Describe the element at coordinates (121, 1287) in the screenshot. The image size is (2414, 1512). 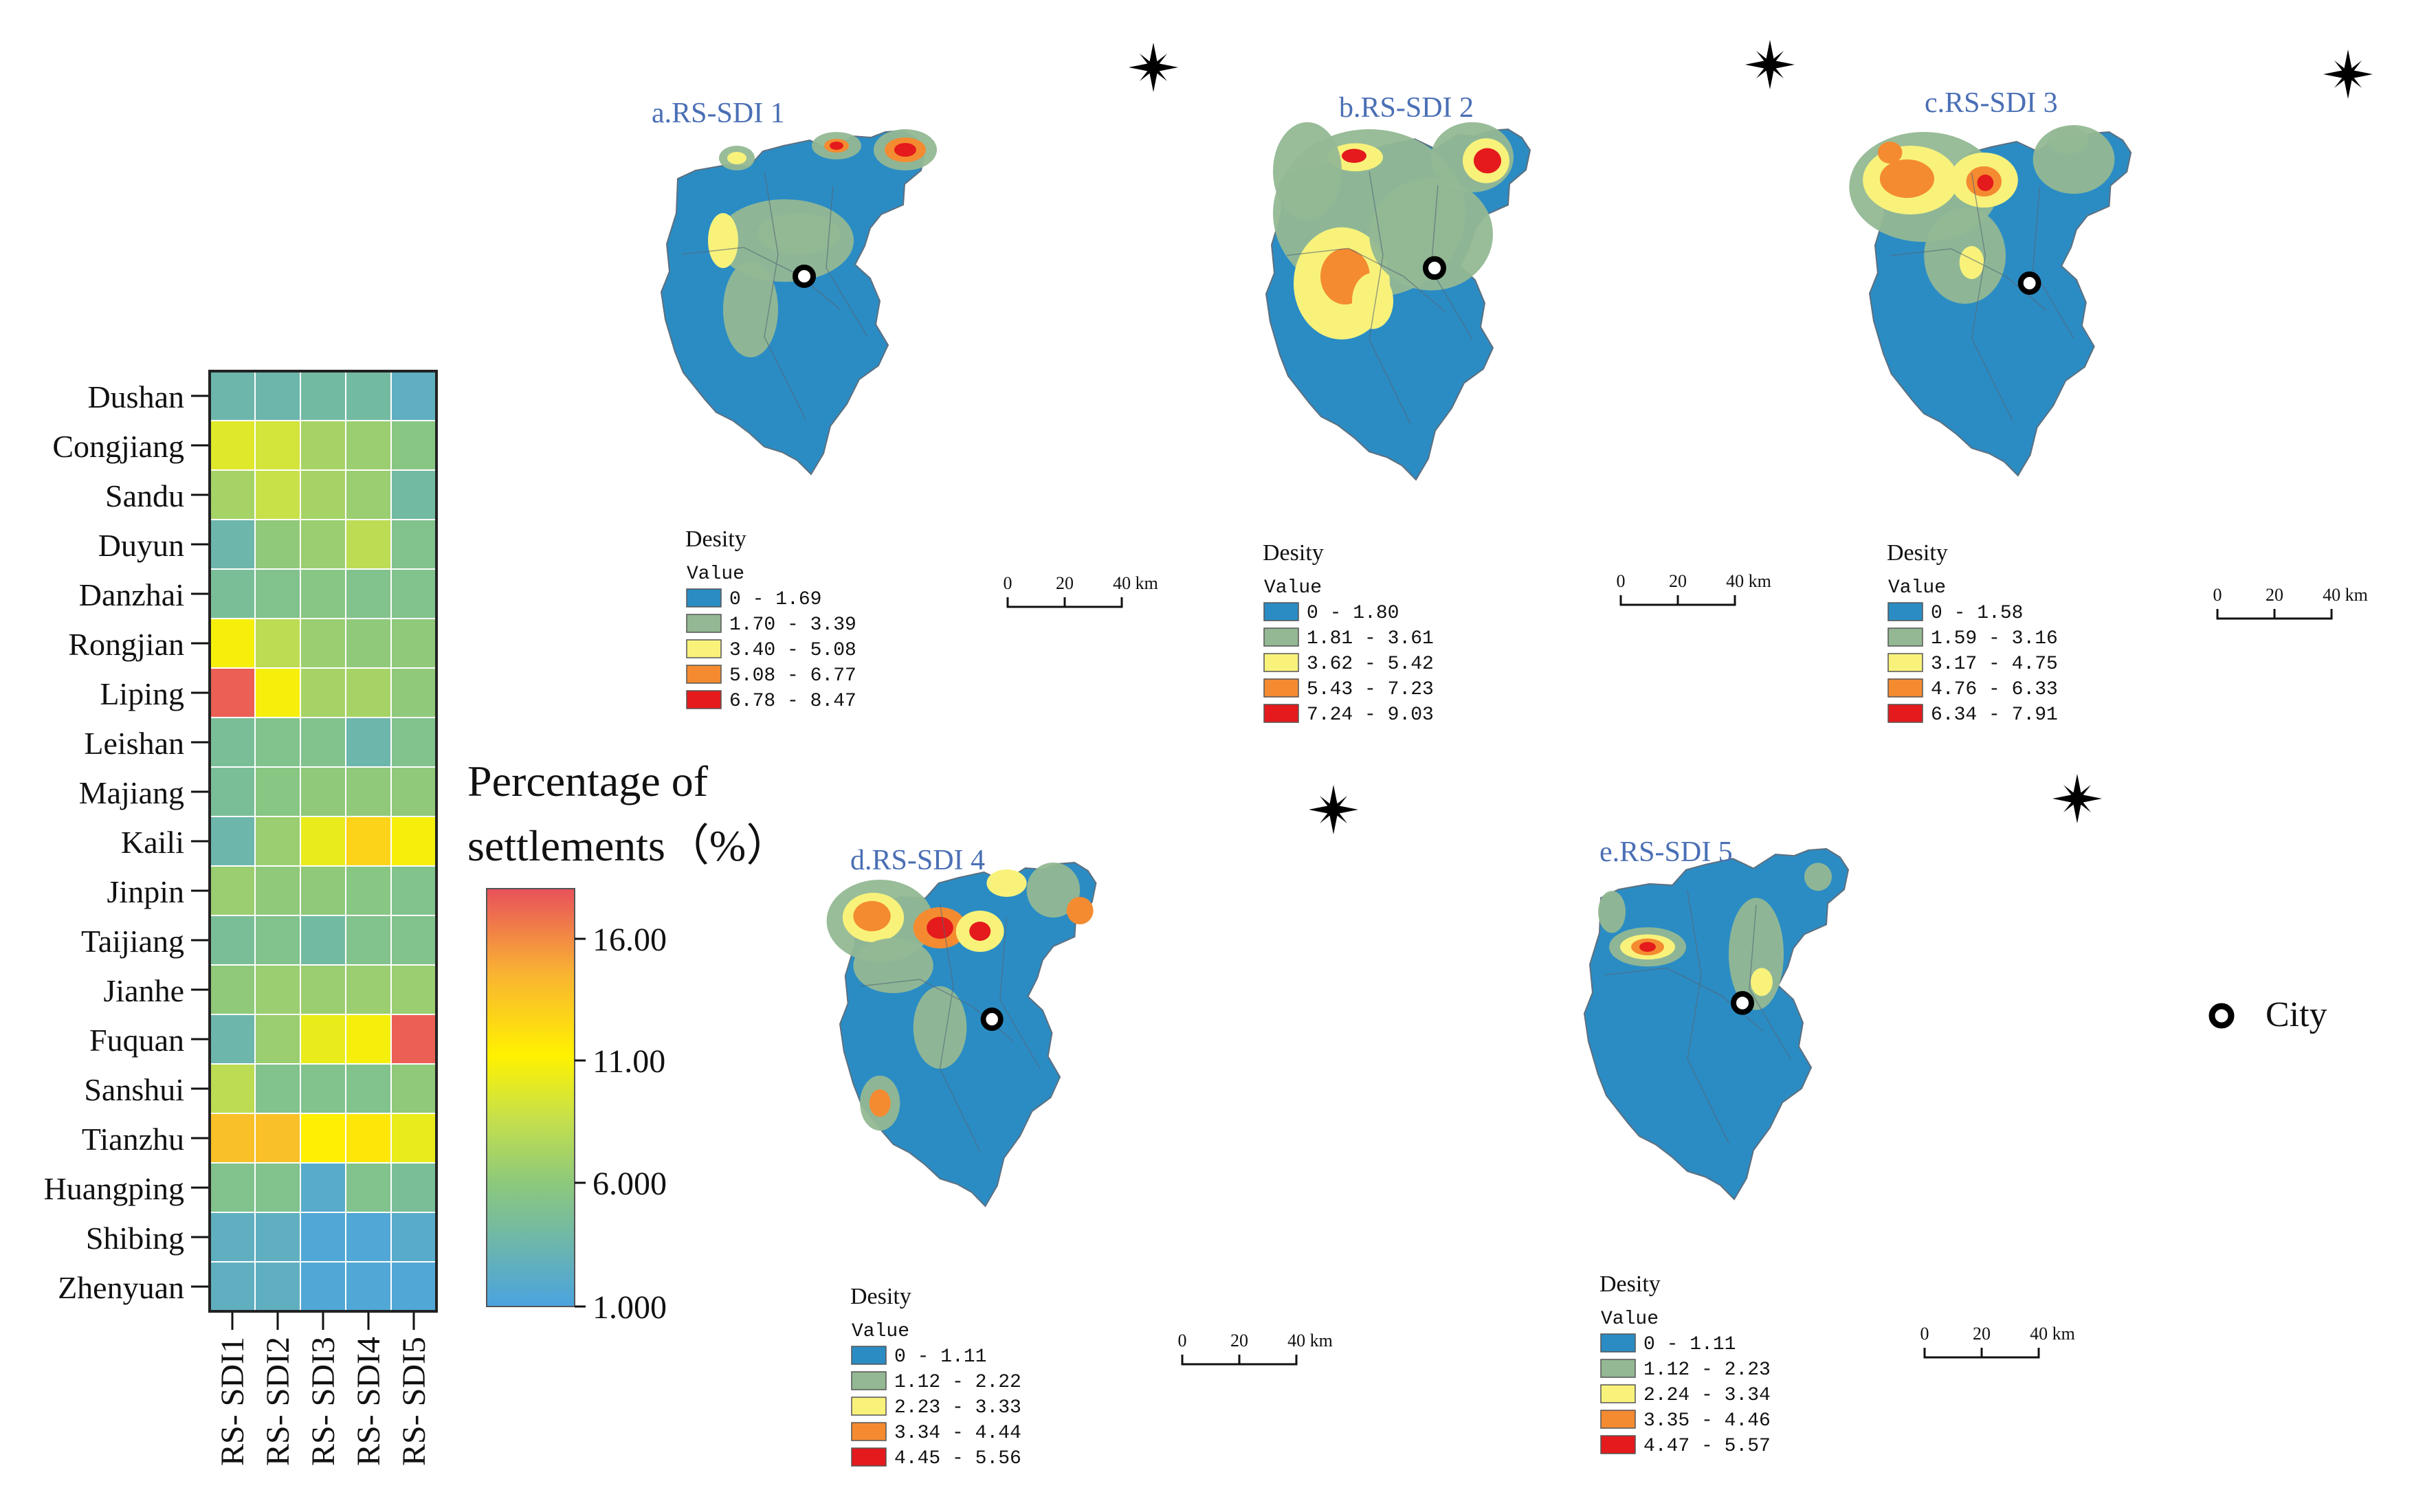
I see `heatmap-row-label: Zhenyuan` at that location.